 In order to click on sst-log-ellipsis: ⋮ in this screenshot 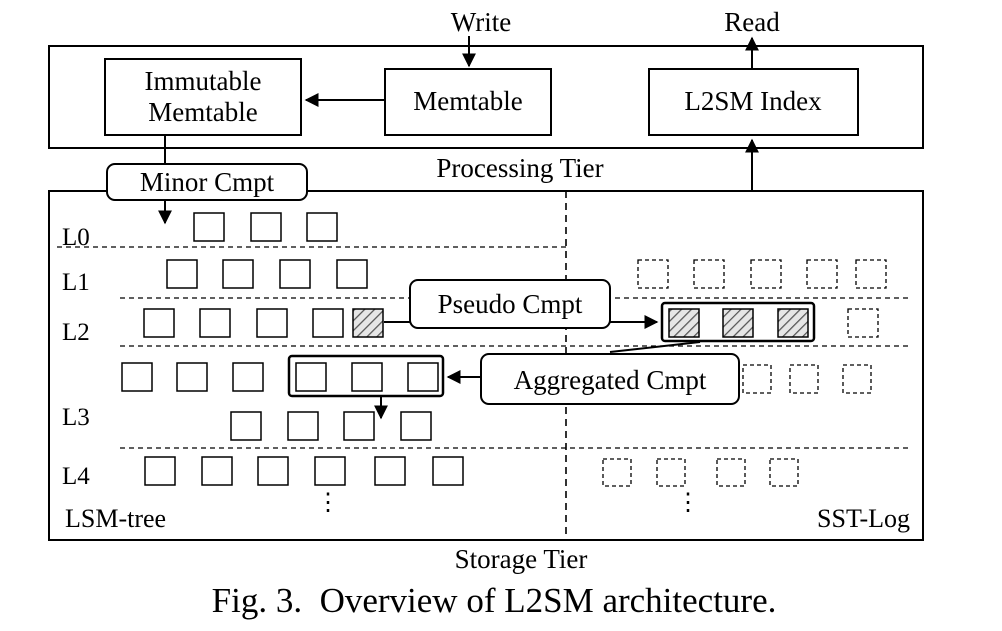, I will do `click(688, 503)`.